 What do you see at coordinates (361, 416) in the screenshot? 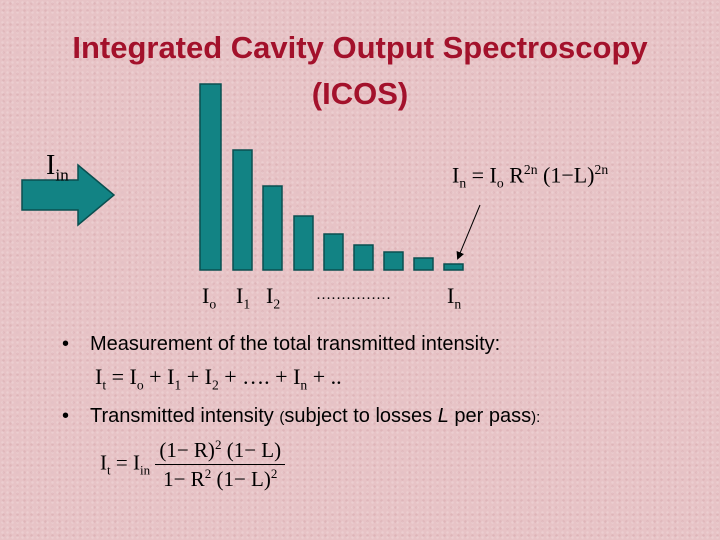
I see `text: subject to losses` at bounding box center [361, 416].